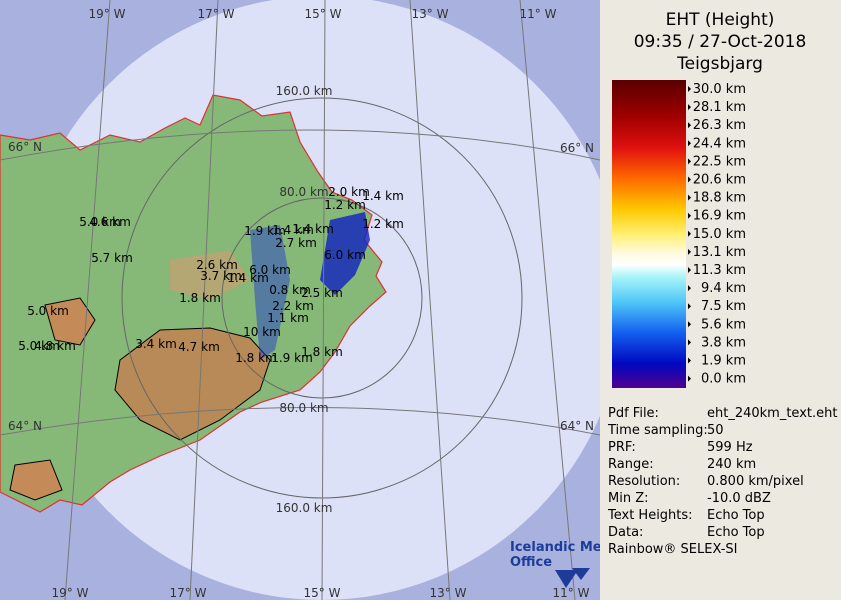 The image size is (841, 604). Describe the element at coordinates (719, 107) in the screenshot. I see `legend-label: 28.1 km` at that location.